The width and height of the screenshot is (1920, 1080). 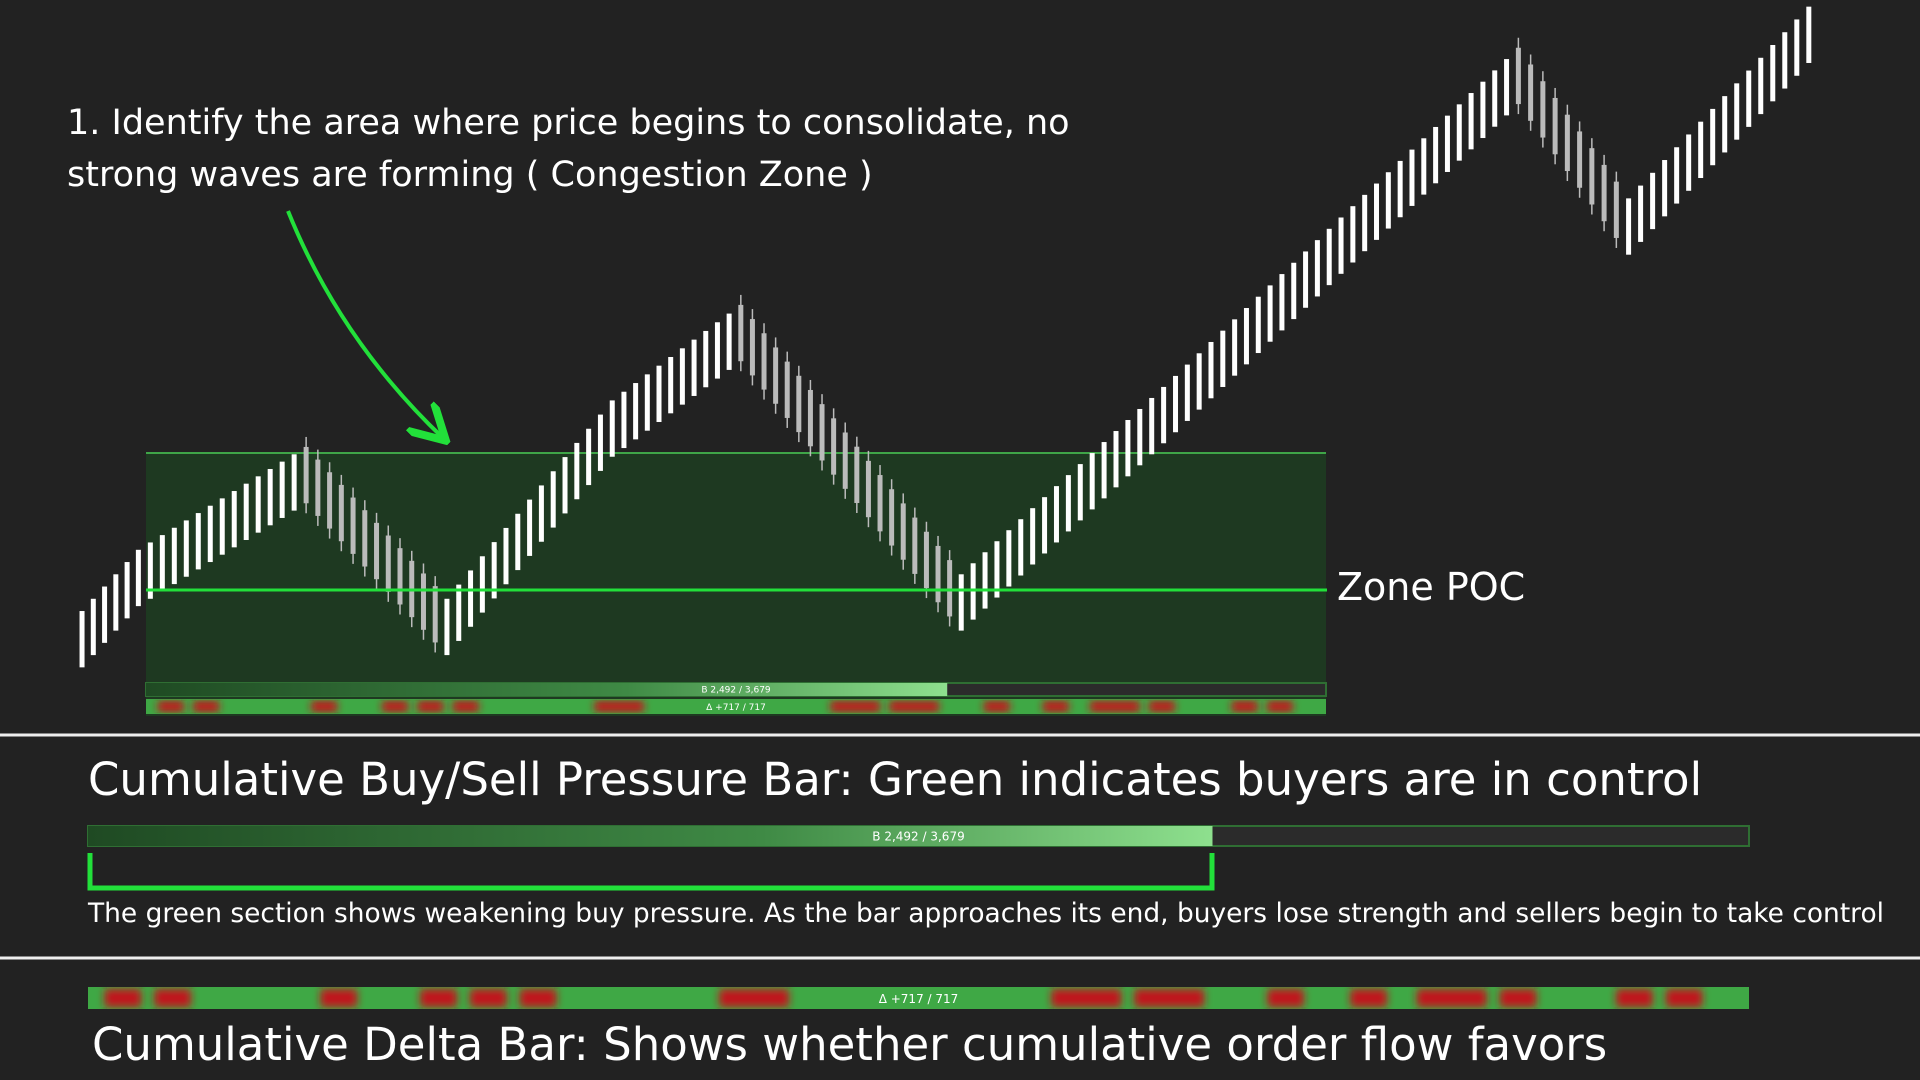 I want to click on delta-bar: Δ +717 / 717, so click(x=918, y=998).